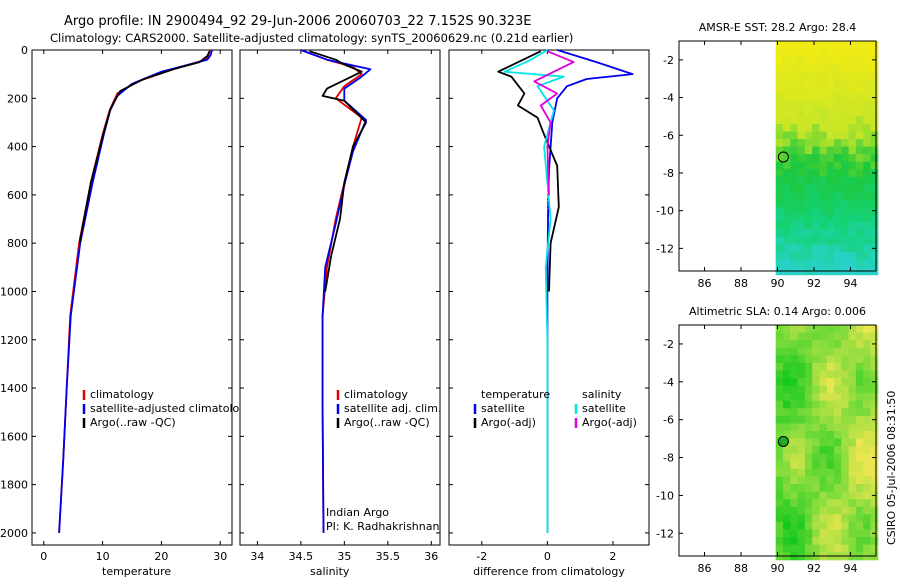 Image resolution: width=900 pixels, height=584 pixels. Describe the element at coordinates (144, 147) in the screenshot. I see `temperature-series-argo-raw-qc-` at that location.